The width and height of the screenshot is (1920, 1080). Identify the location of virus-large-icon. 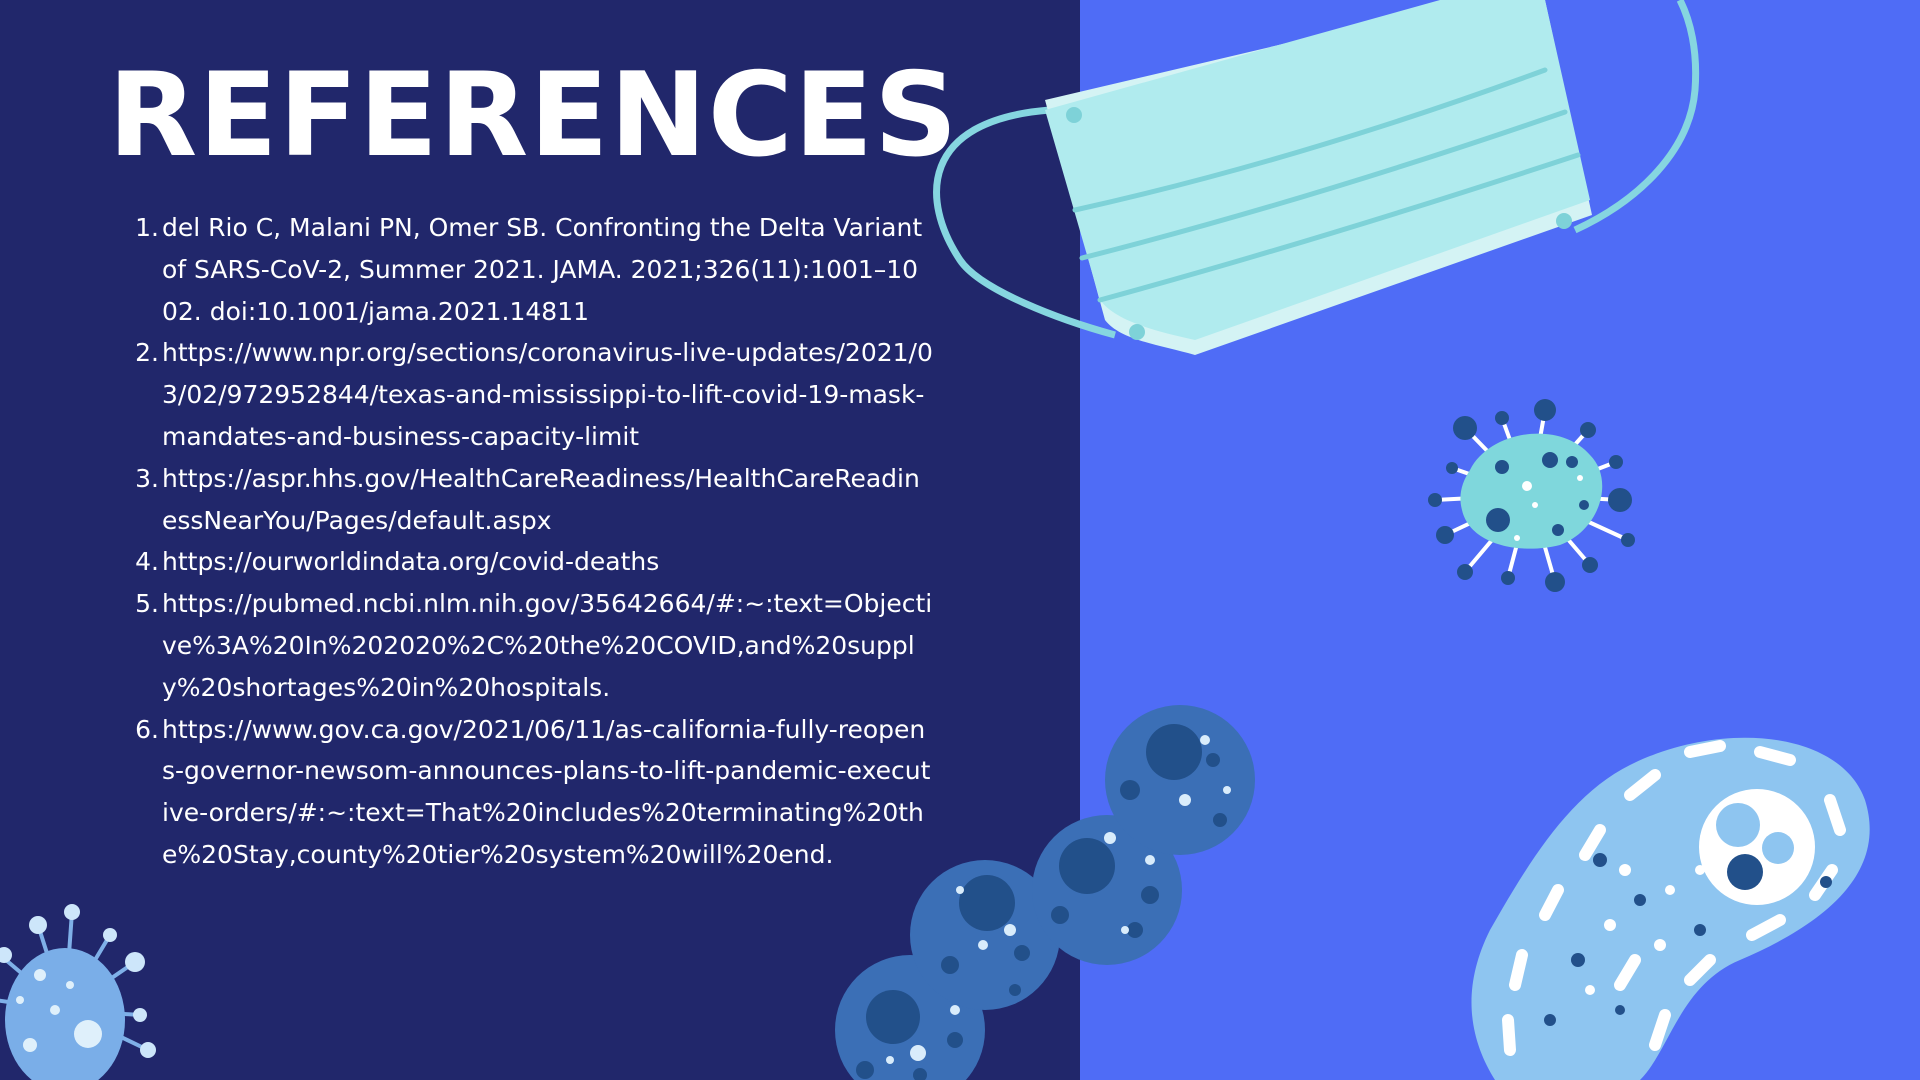
(78, 992).